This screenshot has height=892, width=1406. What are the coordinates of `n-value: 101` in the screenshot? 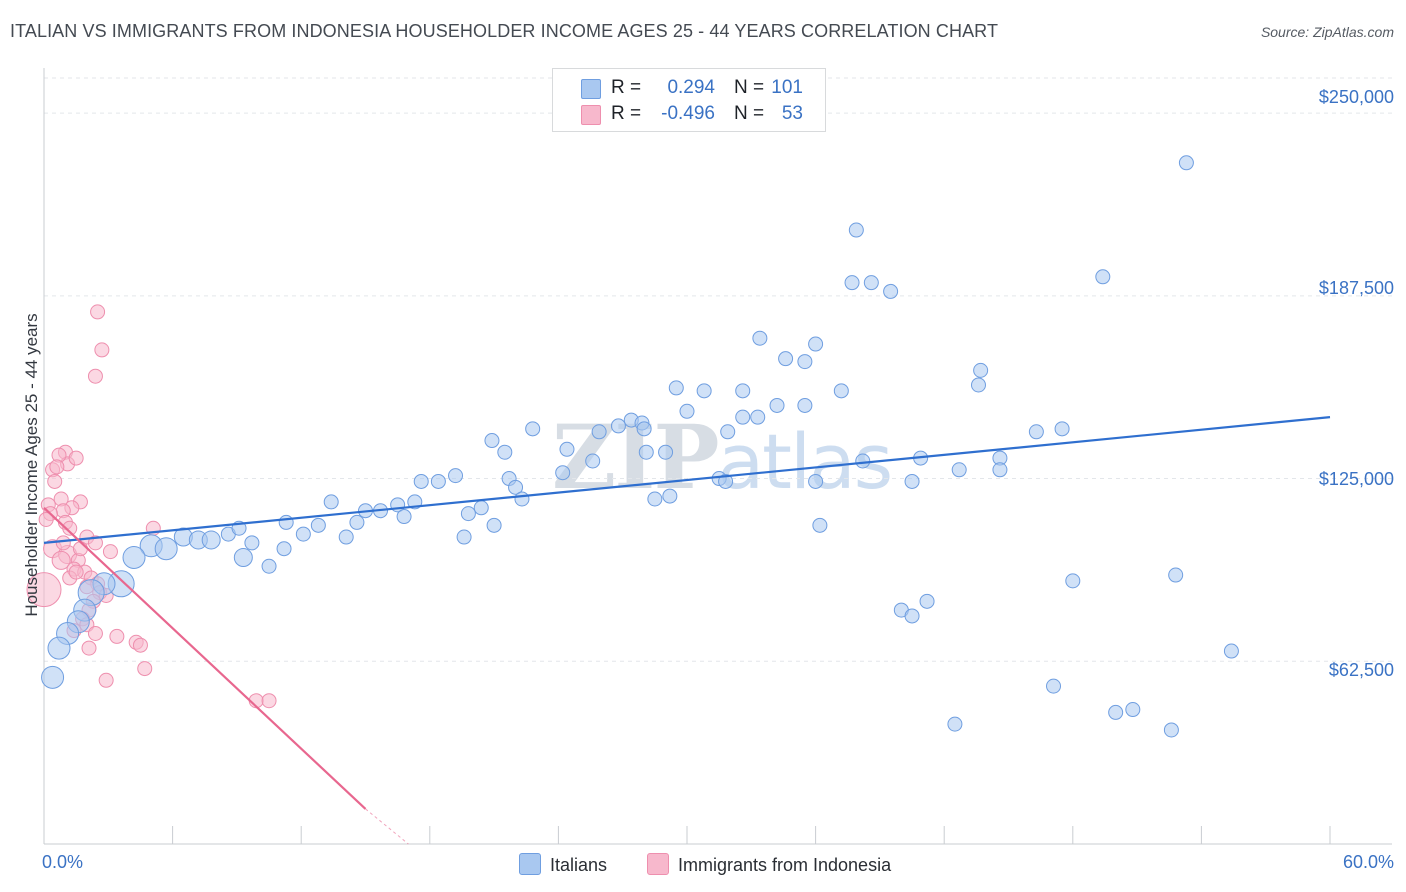 It's located at (787, 87).